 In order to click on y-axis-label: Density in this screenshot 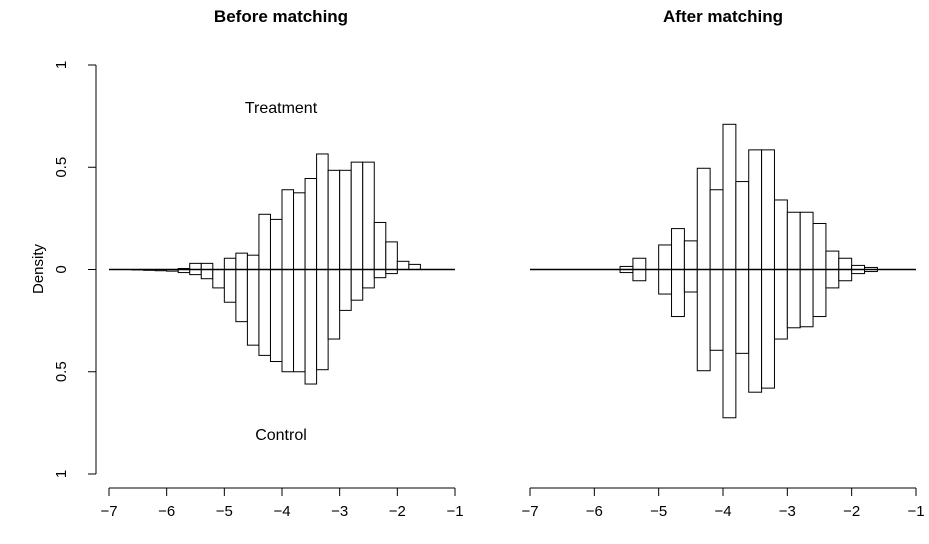, I will do `click(38, 268)`.